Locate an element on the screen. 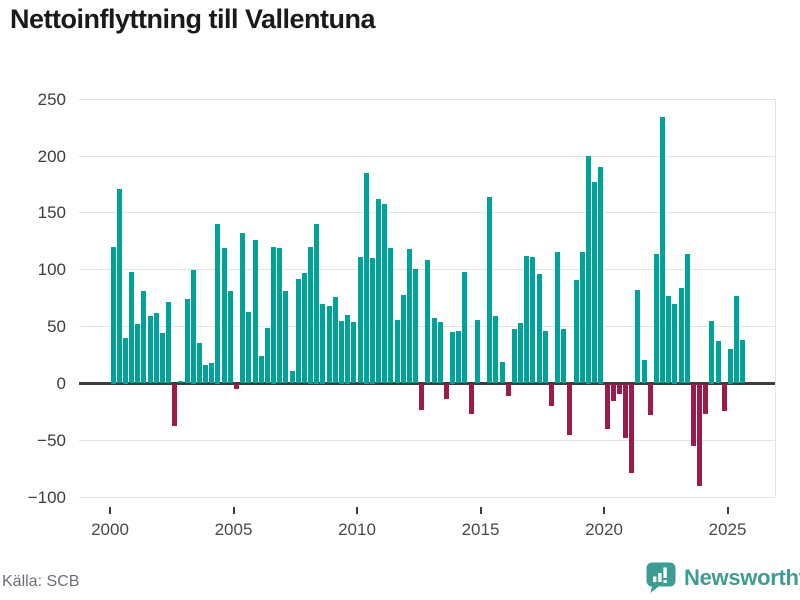  bar-2000-q3 is located at coordinates (125, 361).